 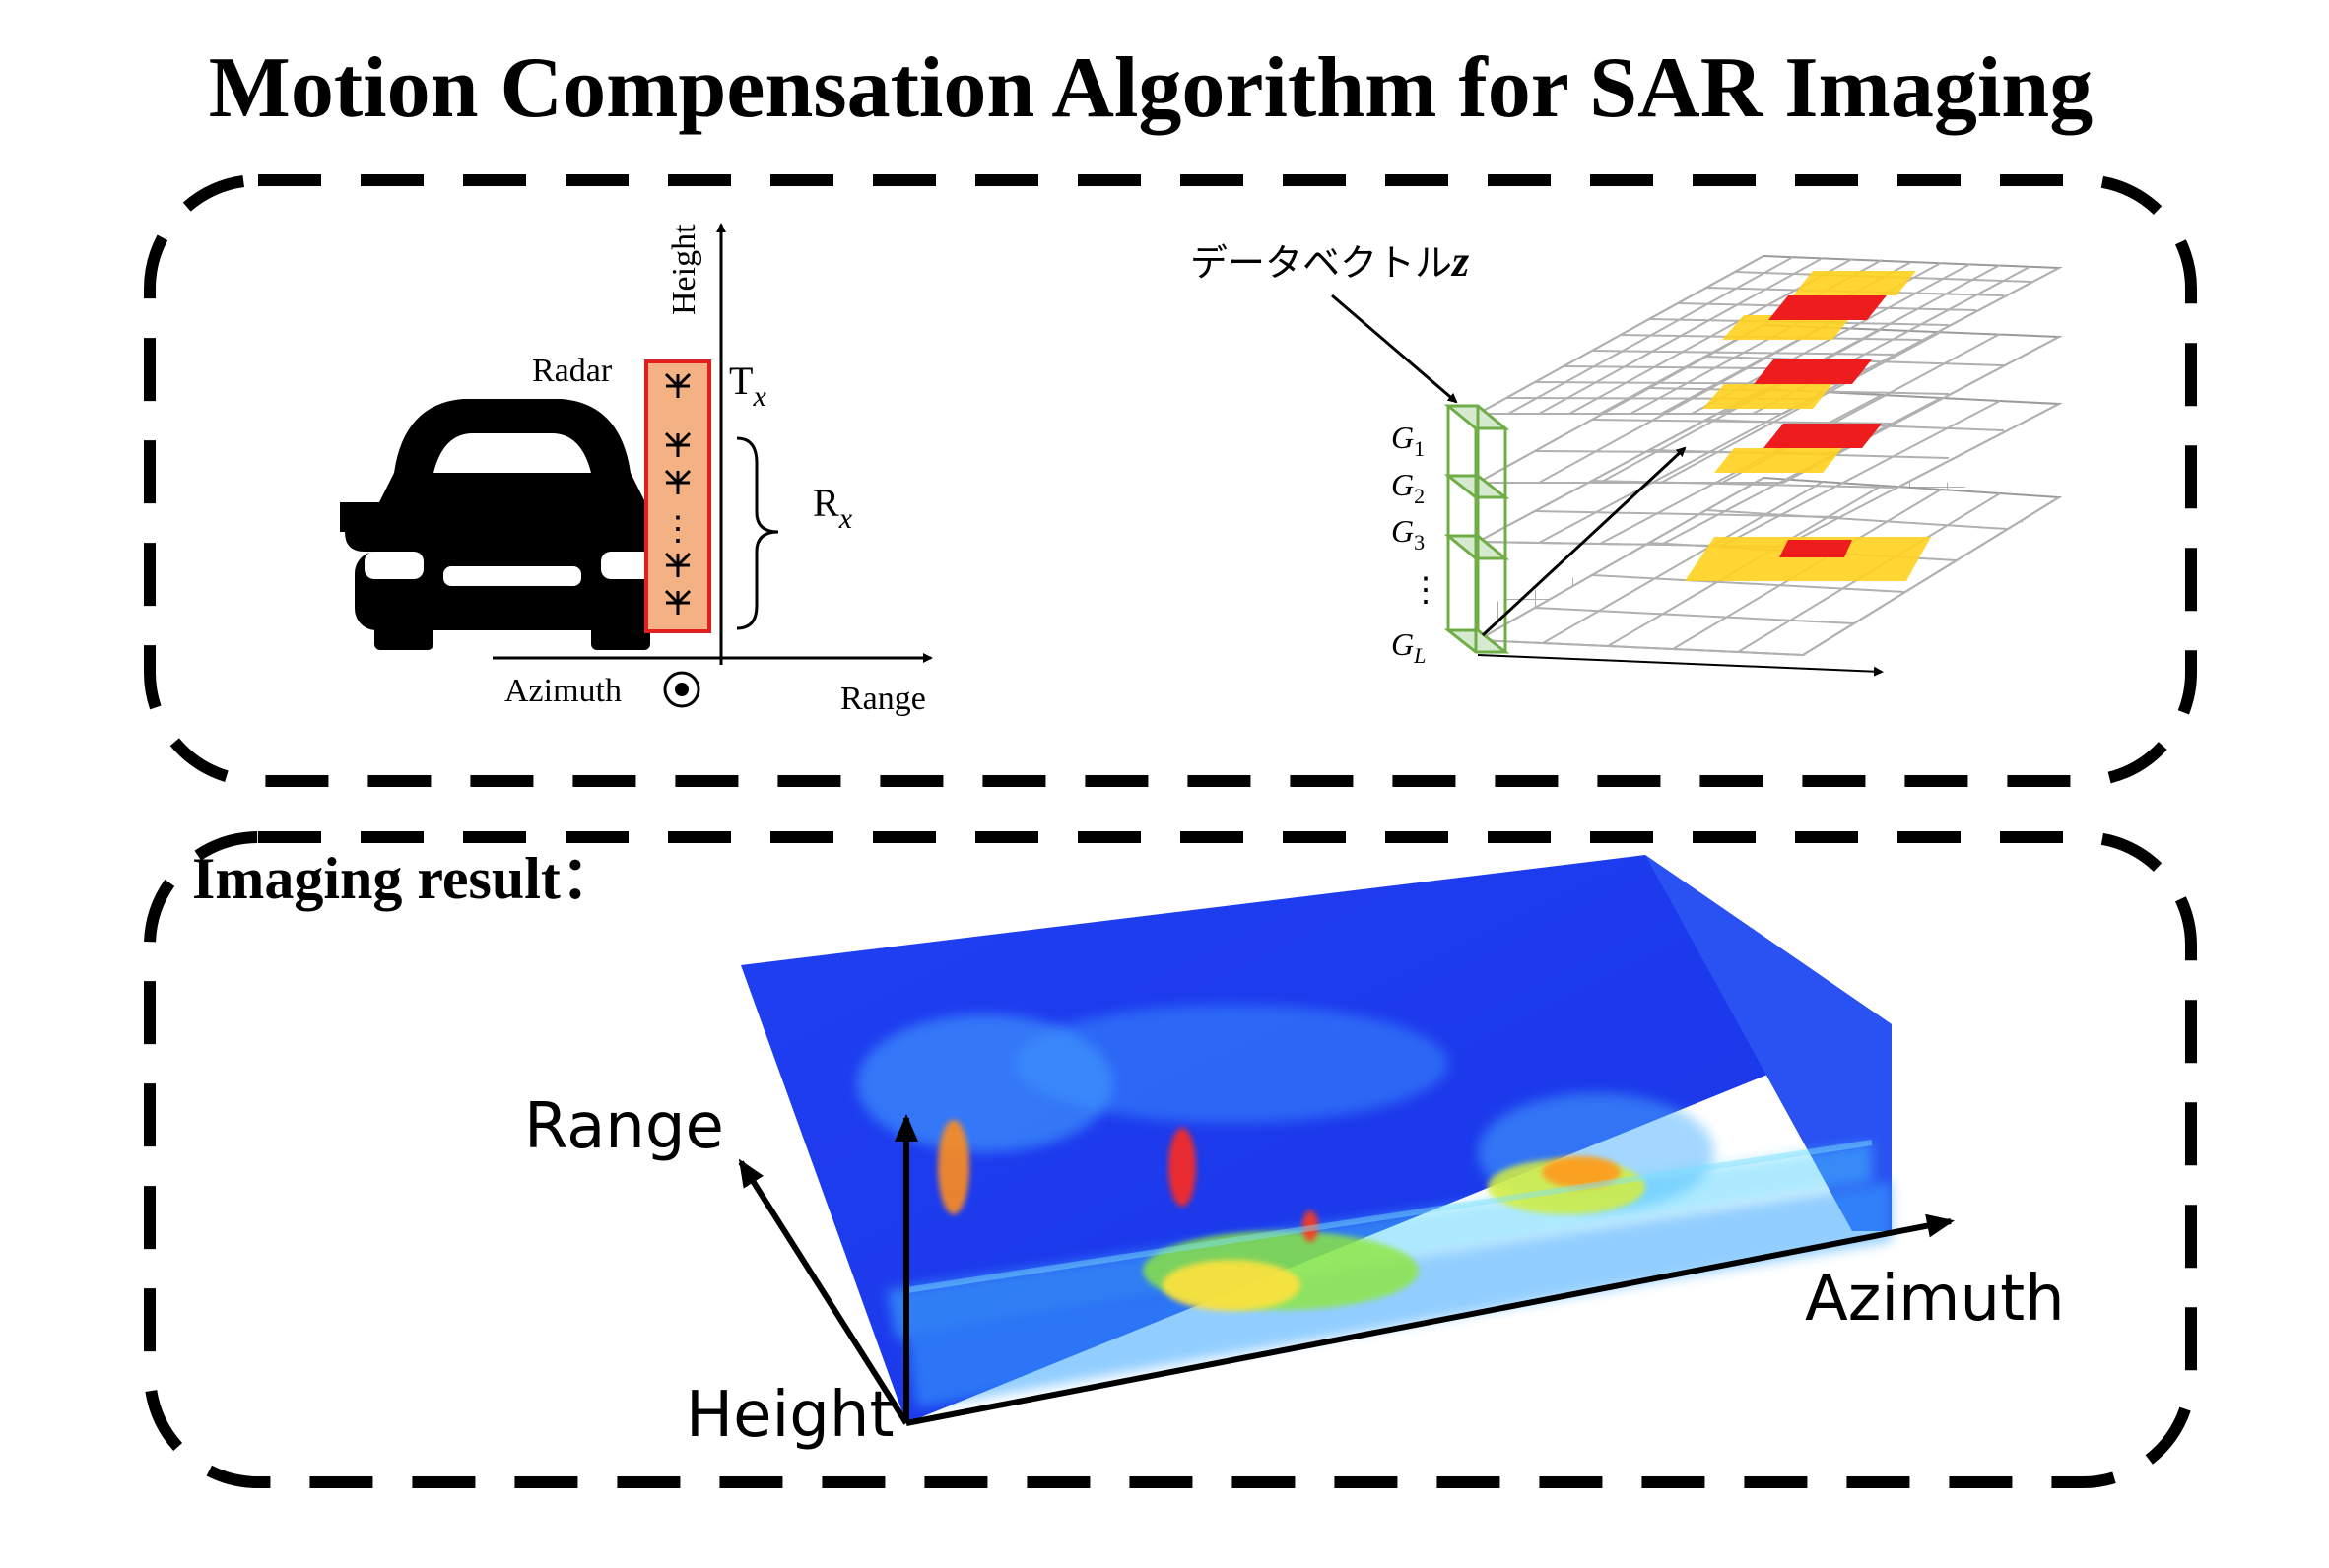 I want to click on layer-label-g1: G1, so click(x=1408, y=441).